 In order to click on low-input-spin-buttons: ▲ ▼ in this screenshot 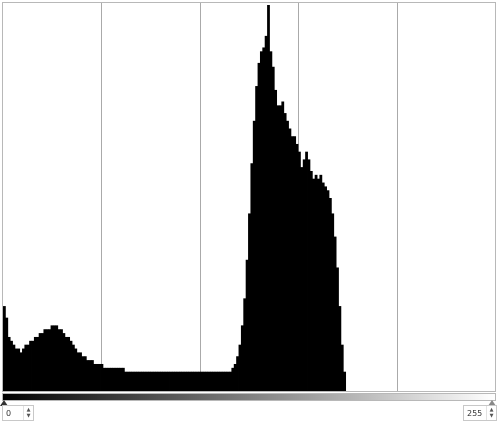, I will do `click(28, 413)`.